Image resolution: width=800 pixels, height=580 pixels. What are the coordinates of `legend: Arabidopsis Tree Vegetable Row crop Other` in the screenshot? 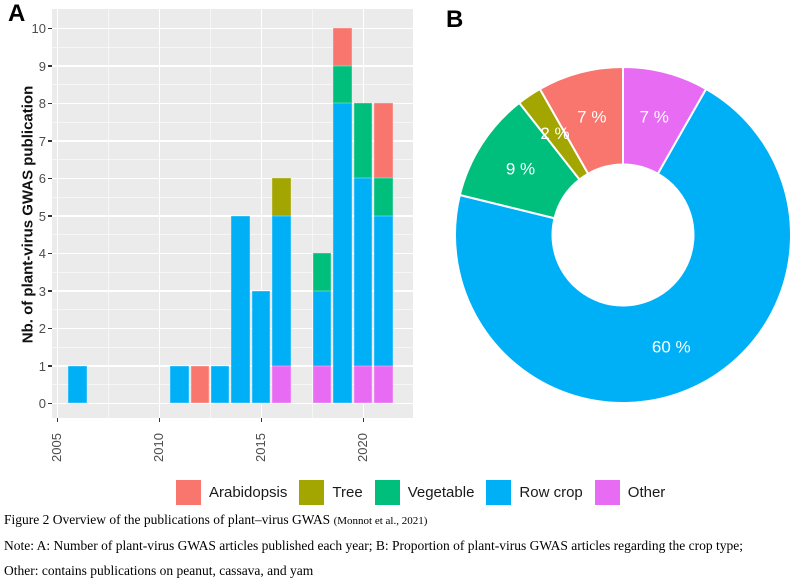 It's located at (420, 492).